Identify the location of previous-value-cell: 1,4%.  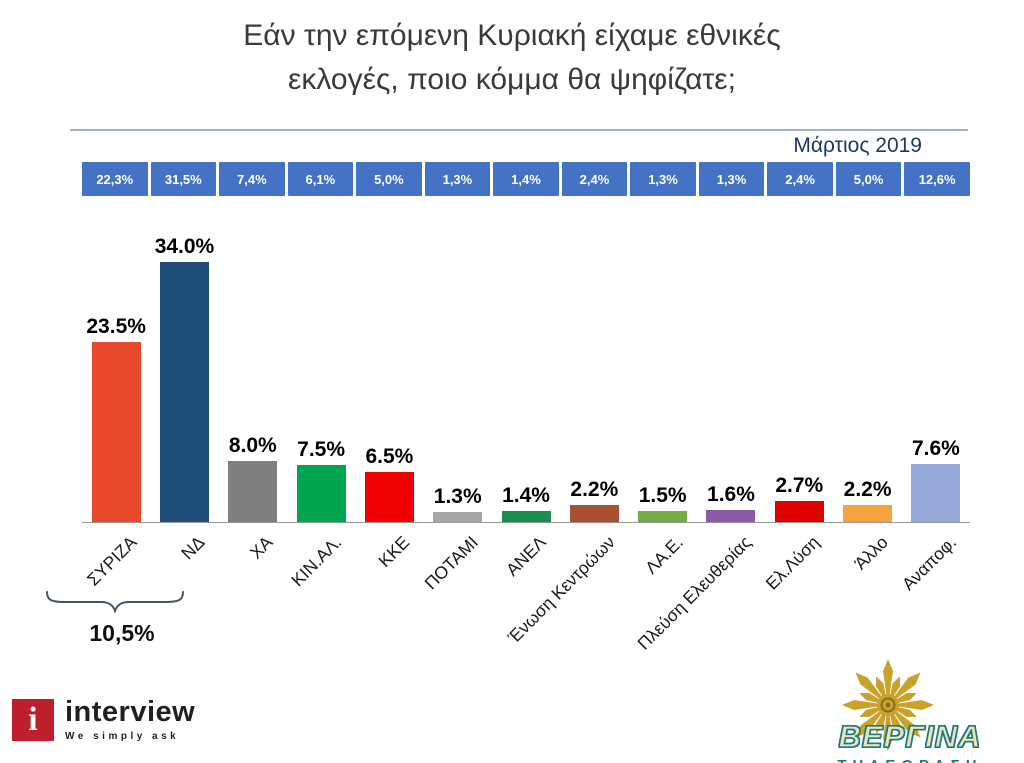
(526, 179).